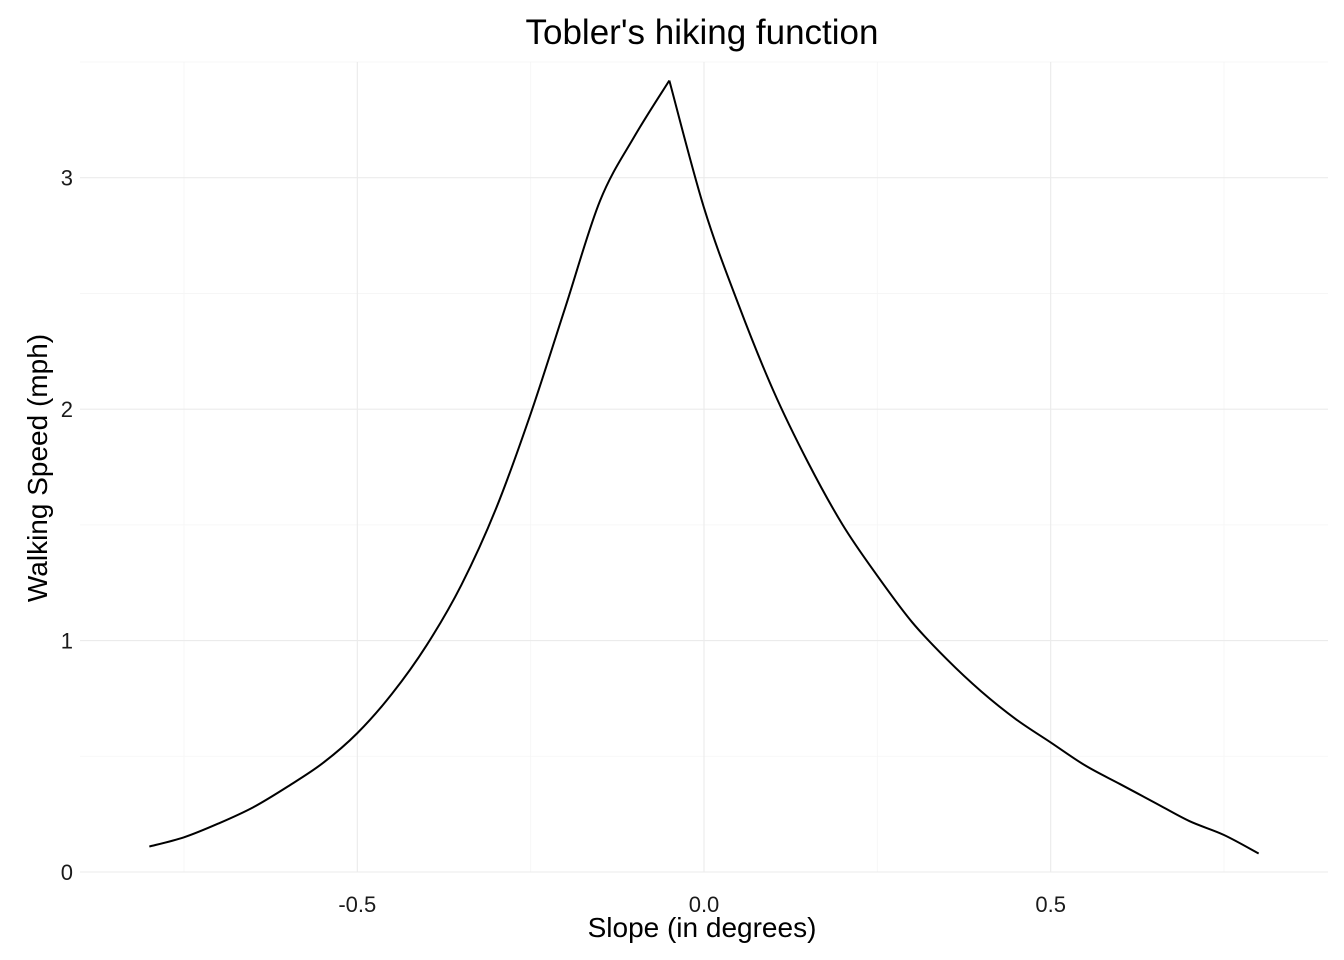 This screenshot has height=960, width=1344. Describe the element at coordinates (702, 32) in the screenshot. I see `chart-title: Tobler's hiking function` at that location.